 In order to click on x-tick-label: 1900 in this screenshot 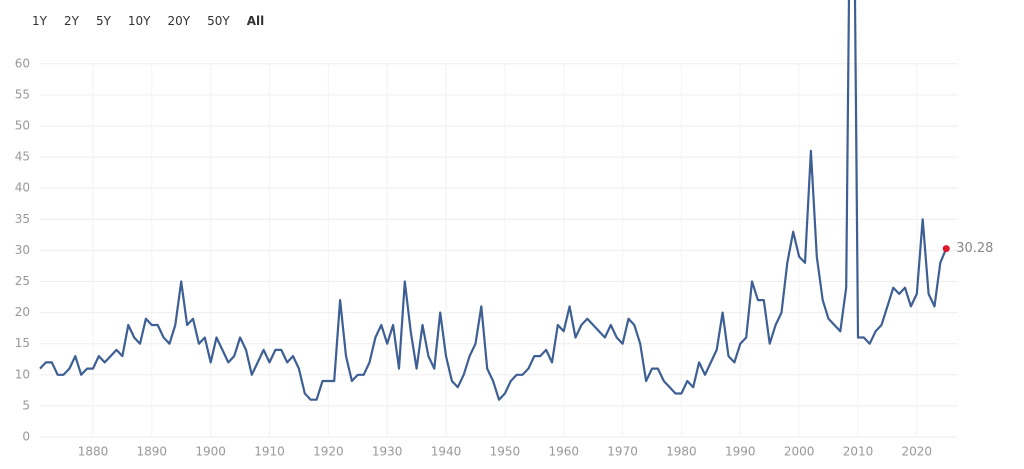, I will do `click(210, 452)`.